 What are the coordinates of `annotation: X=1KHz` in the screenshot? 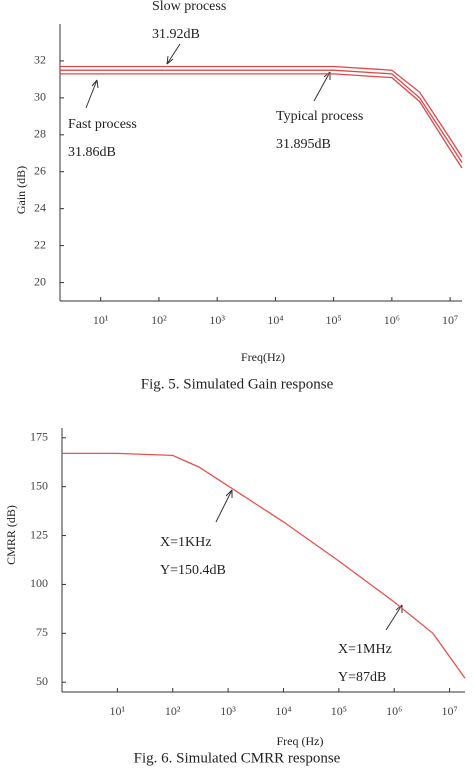 It's located at (185, 542).